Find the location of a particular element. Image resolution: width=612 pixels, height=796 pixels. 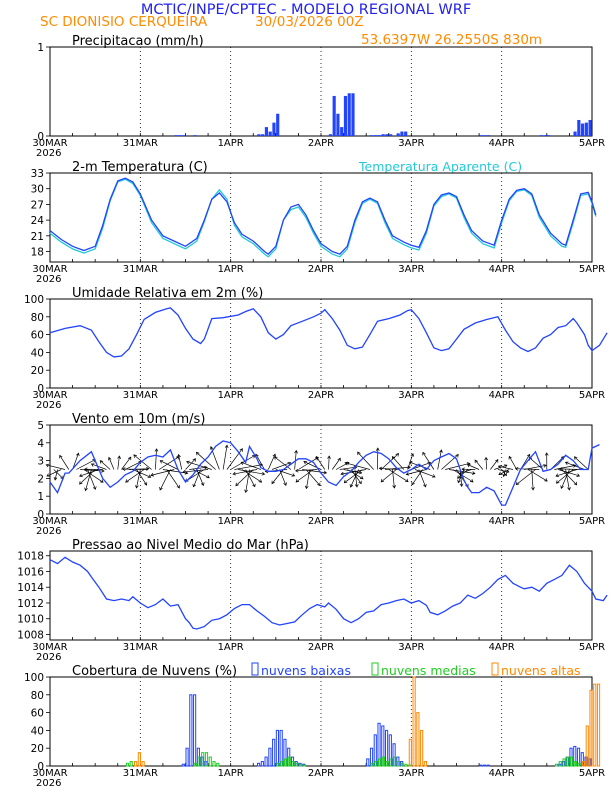

legend-mid-swatch is located at coordinates (375, 669).